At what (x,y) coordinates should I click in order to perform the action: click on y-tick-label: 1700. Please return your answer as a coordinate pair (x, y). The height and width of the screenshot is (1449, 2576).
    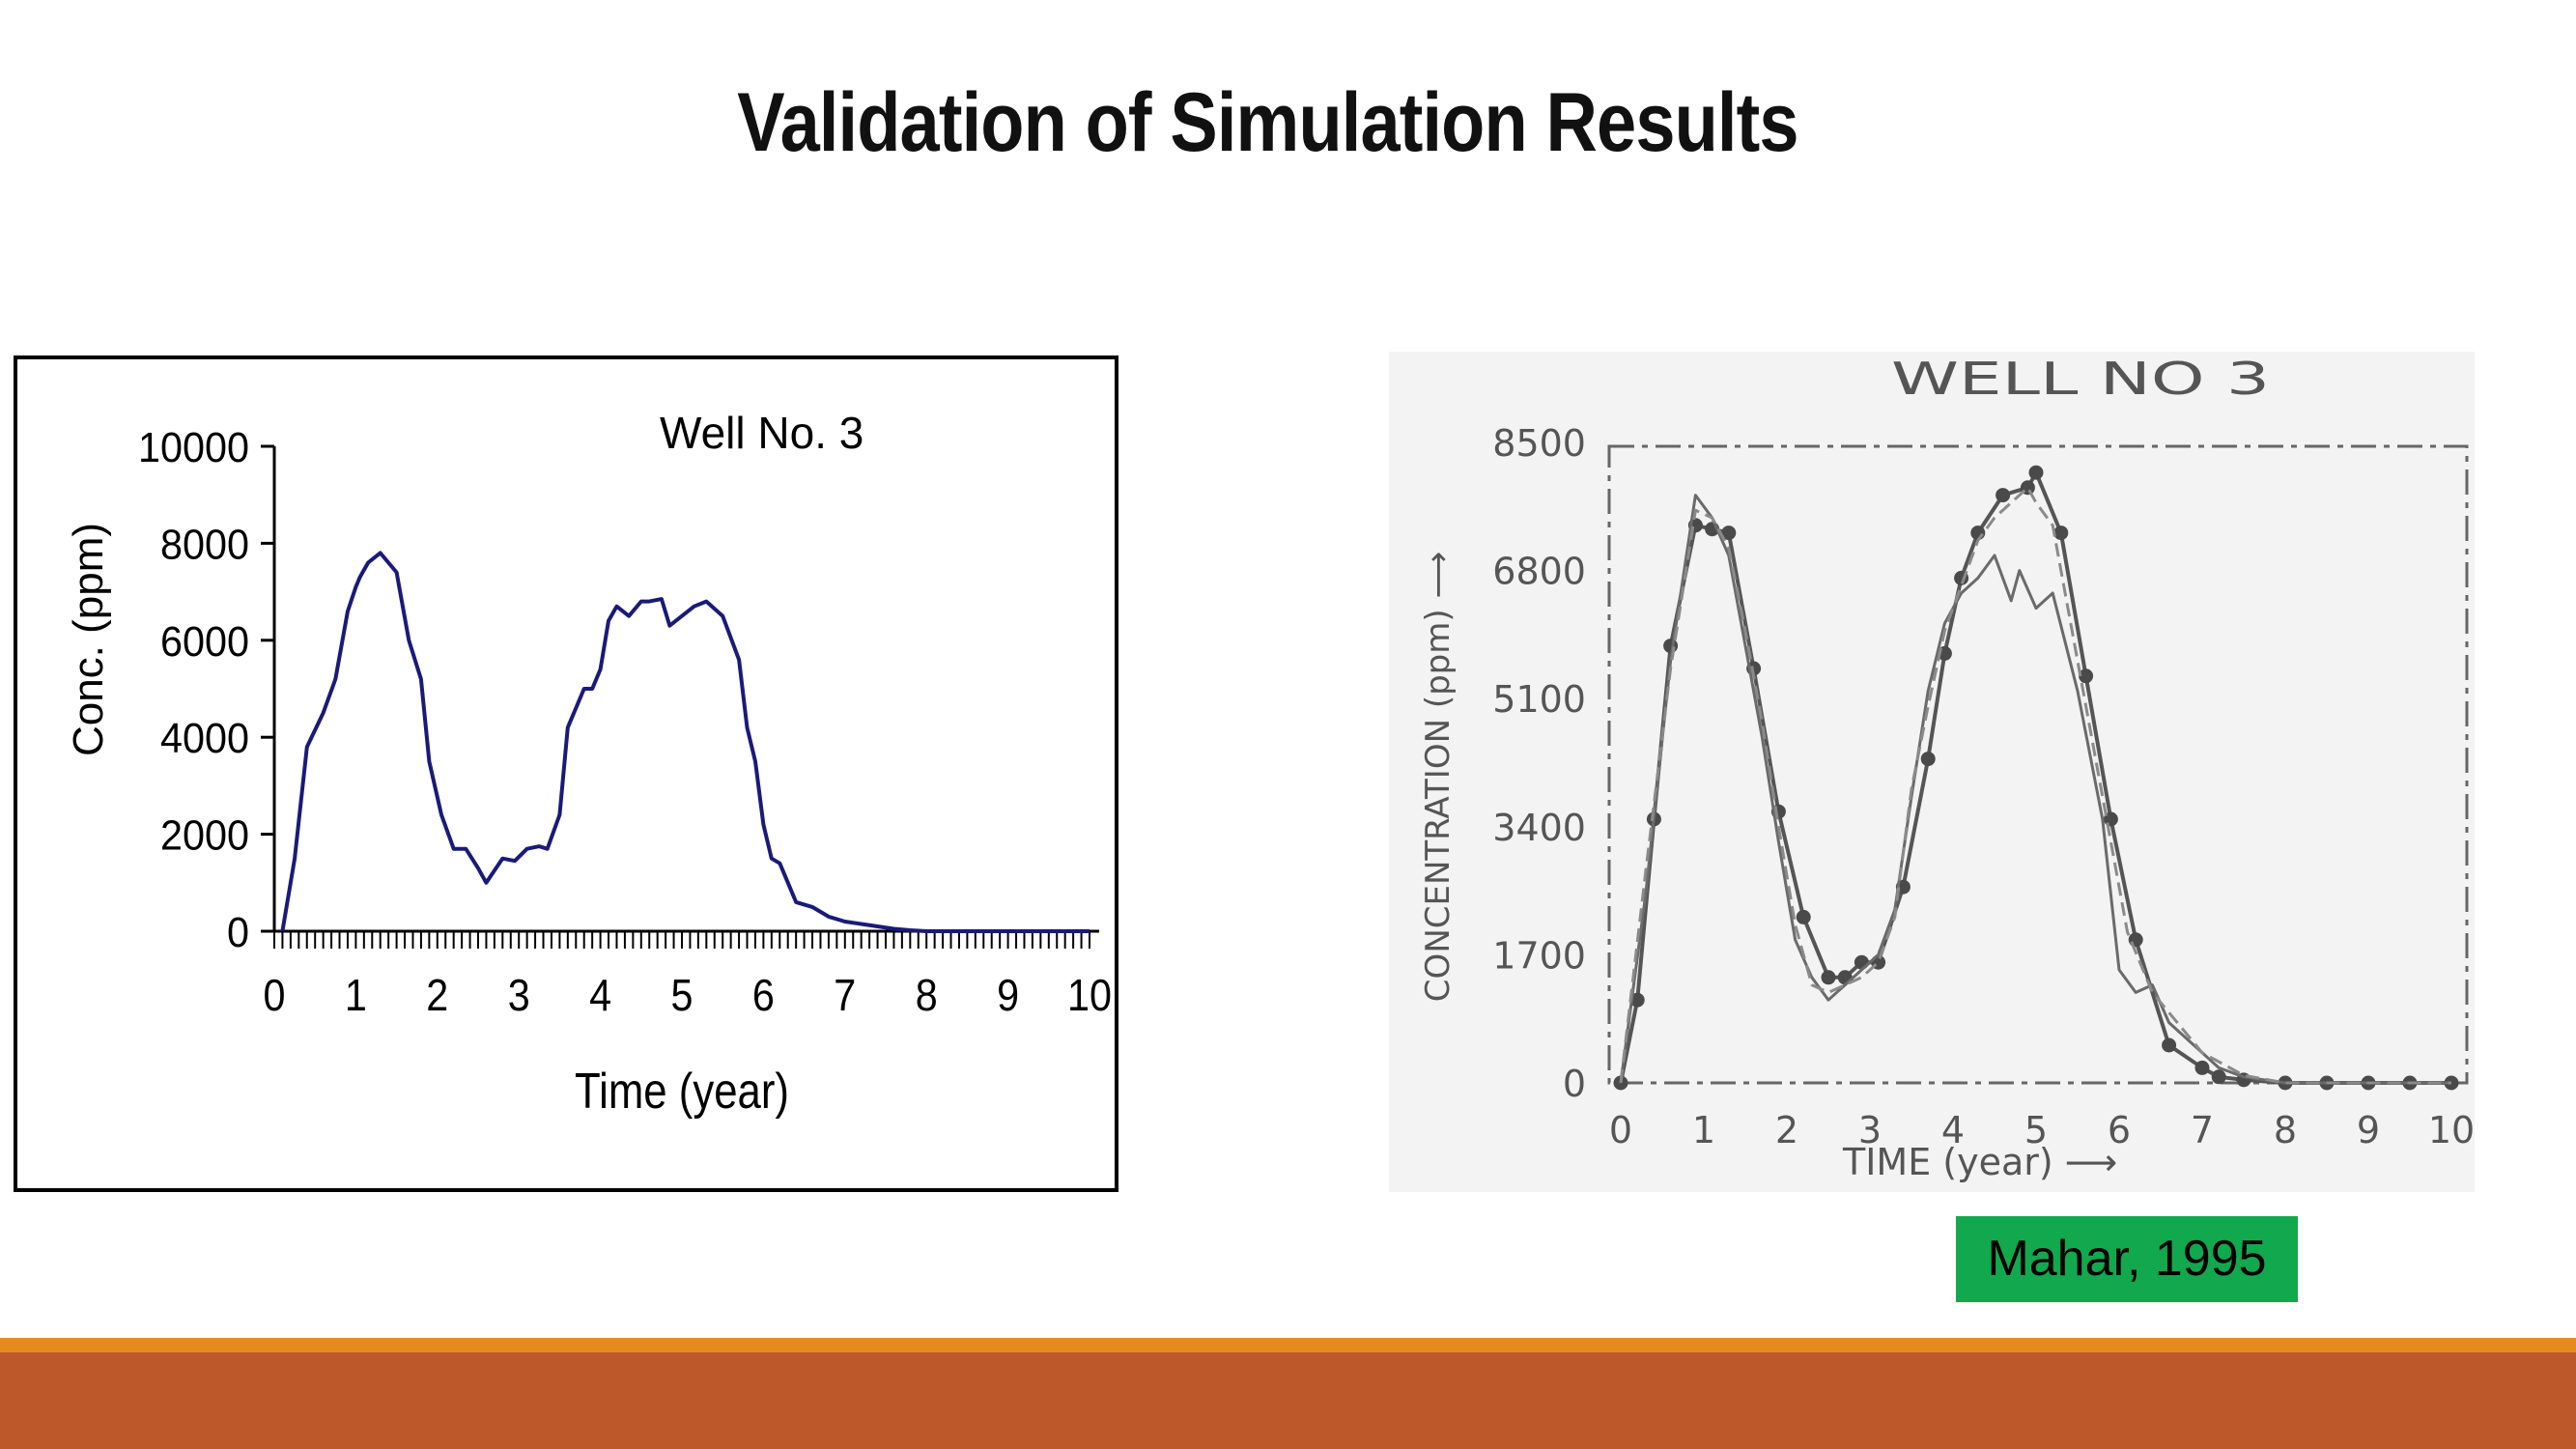
    Looking at the image, I should click on (1539, 955).